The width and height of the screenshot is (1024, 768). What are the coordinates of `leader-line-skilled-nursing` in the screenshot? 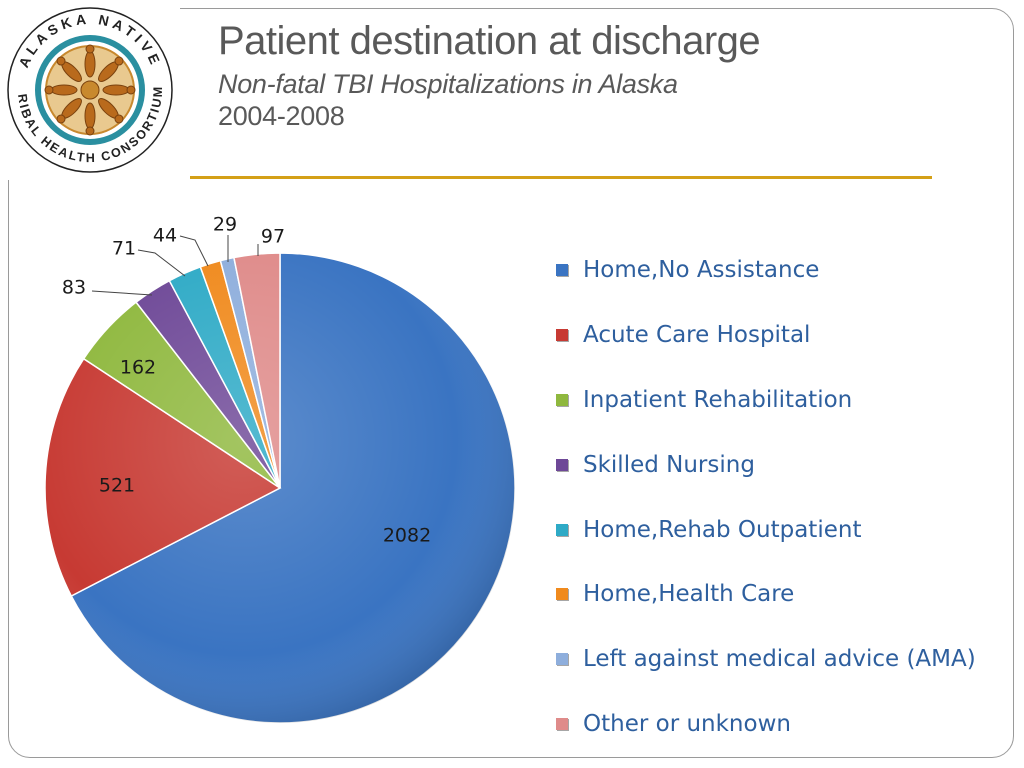 It's located at (122, 293).